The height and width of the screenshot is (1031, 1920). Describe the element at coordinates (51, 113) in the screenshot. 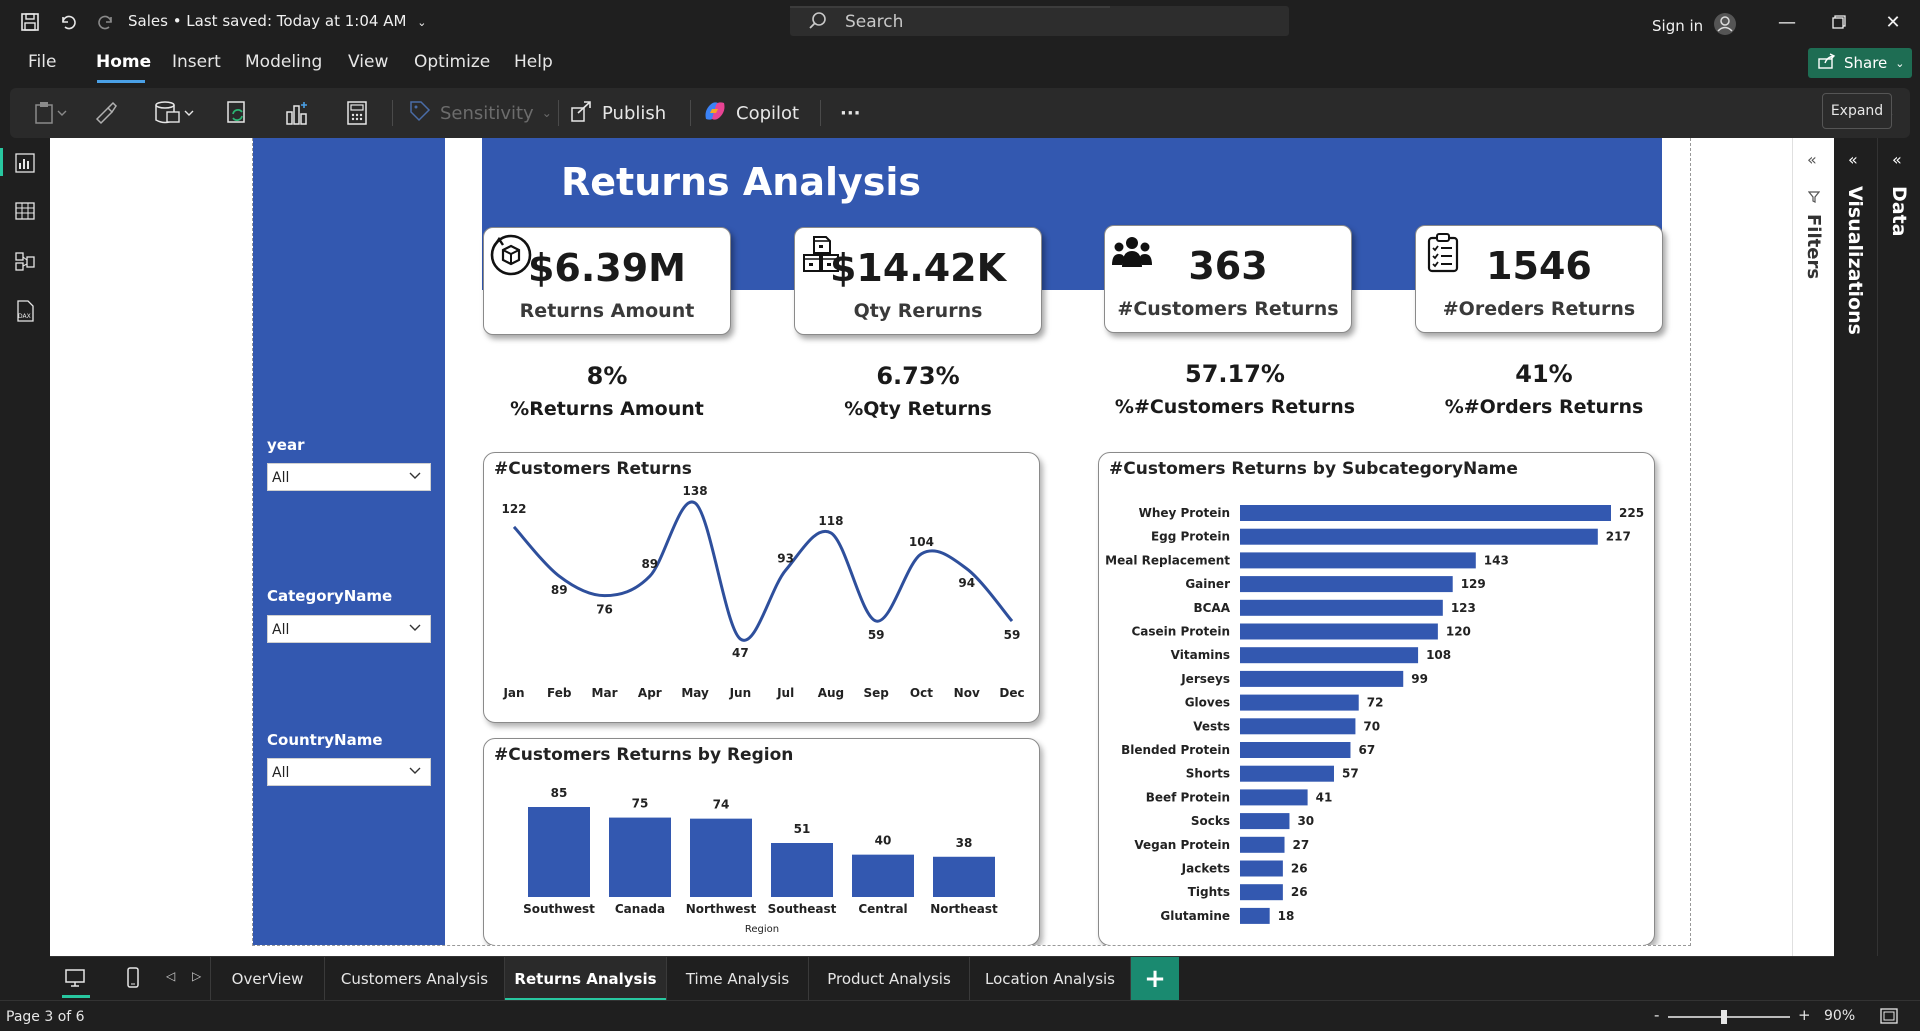

I see `paste-icon` at that location.